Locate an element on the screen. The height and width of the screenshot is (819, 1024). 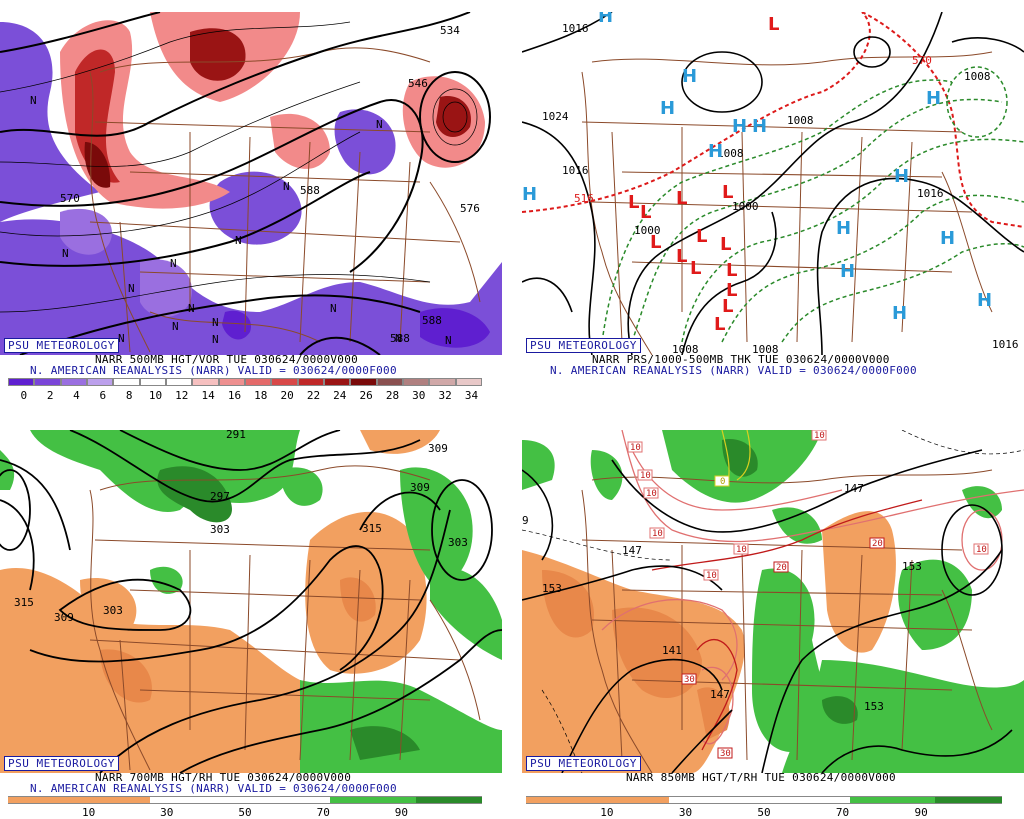
colorbar-tick-label: 70 is located at coordinates (323, 812).